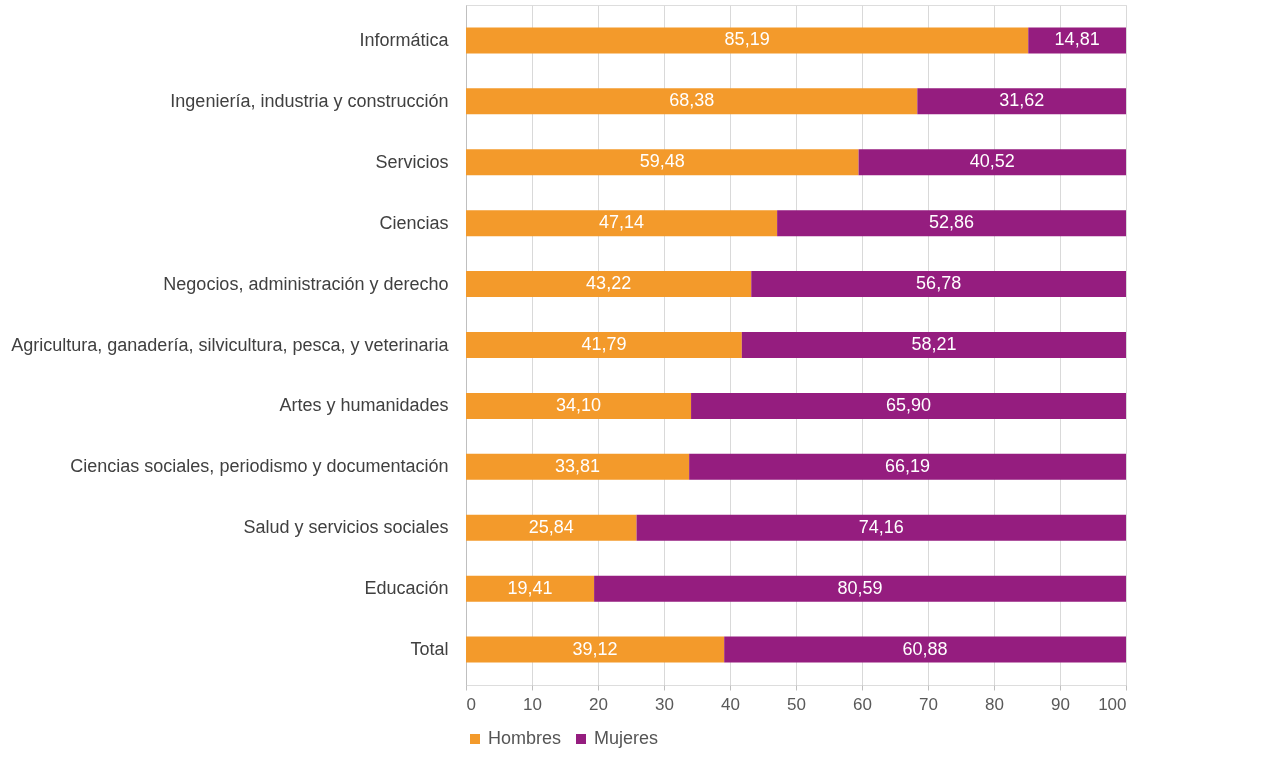  Describe the element at coordinates (1112, 704) in the screenshot. I see `x-tick-label: 100` at that location.